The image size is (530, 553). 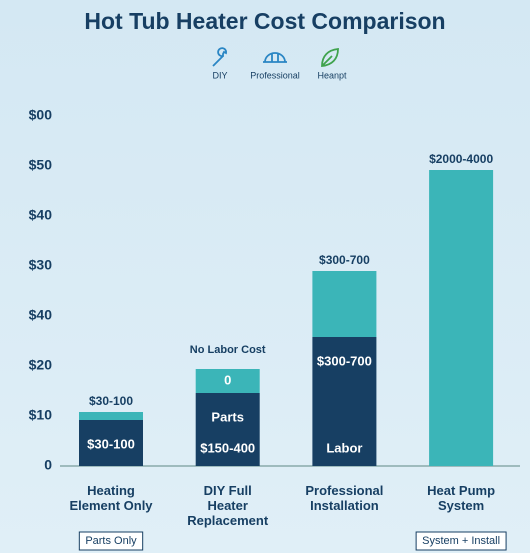 What do you see at coordinates (228, 350) in the screenshot?
I see `bar-top-label: No Labor Cost` at bounding box center [228, 350].